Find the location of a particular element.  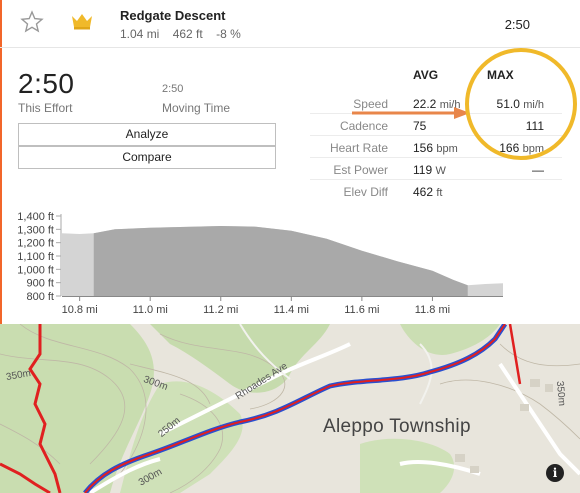

x-tick-label: 11.0 mi is located at coordinates (150, 310).